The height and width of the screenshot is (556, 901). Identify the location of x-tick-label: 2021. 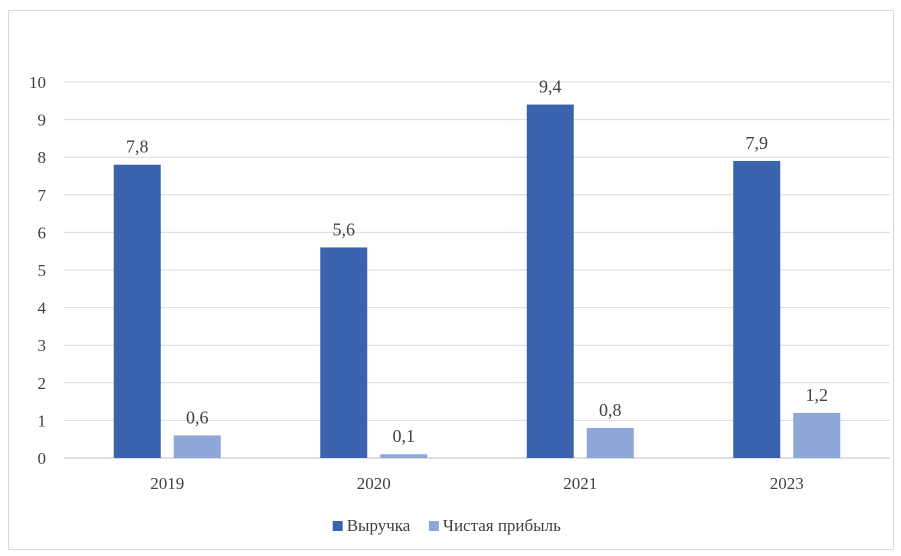
(580, 483).